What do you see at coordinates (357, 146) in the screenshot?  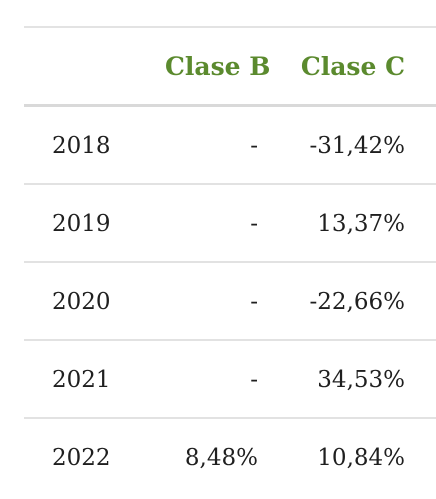 I see `class-c-value: -31,42%` at bounding box center [357, 146].